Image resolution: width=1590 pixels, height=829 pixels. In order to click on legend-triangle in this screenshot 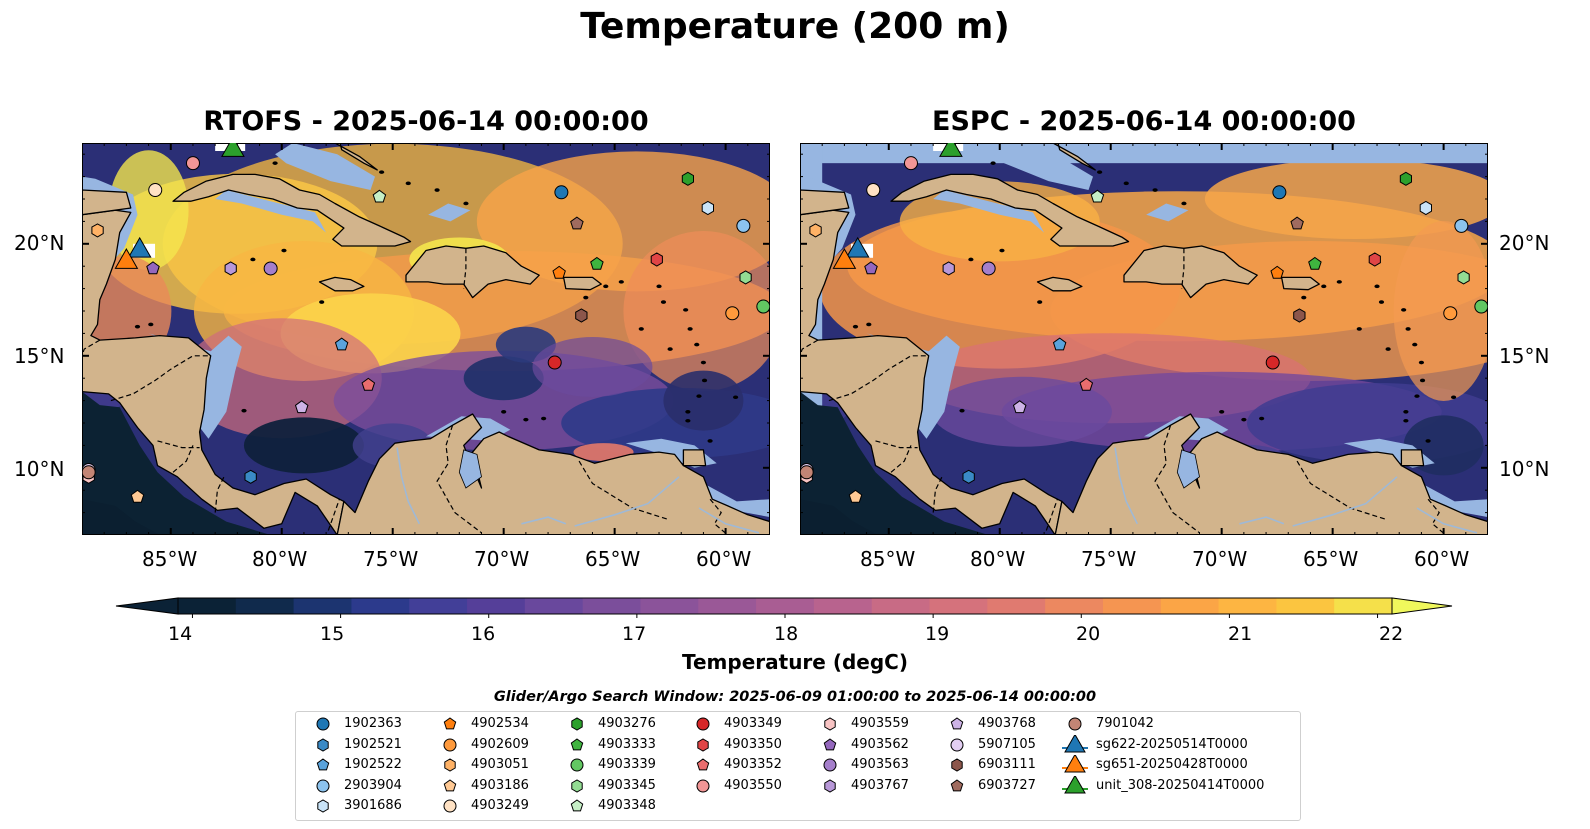, I will do `click(1075, 784)`.